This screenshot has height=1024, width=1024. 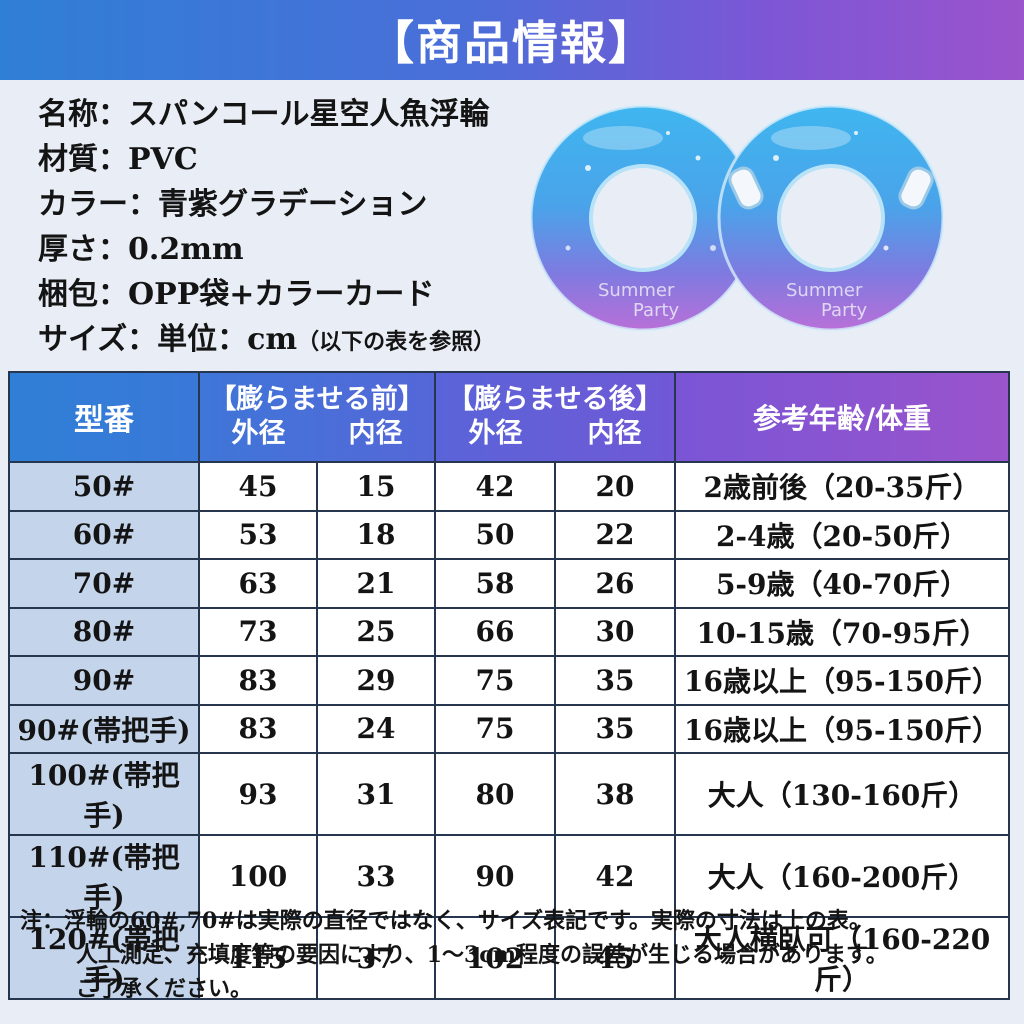 What do you see at coordinates (615, 583) in the screenshot?
I see `cell-after-inner: 26` at bounding box center [615, 583].